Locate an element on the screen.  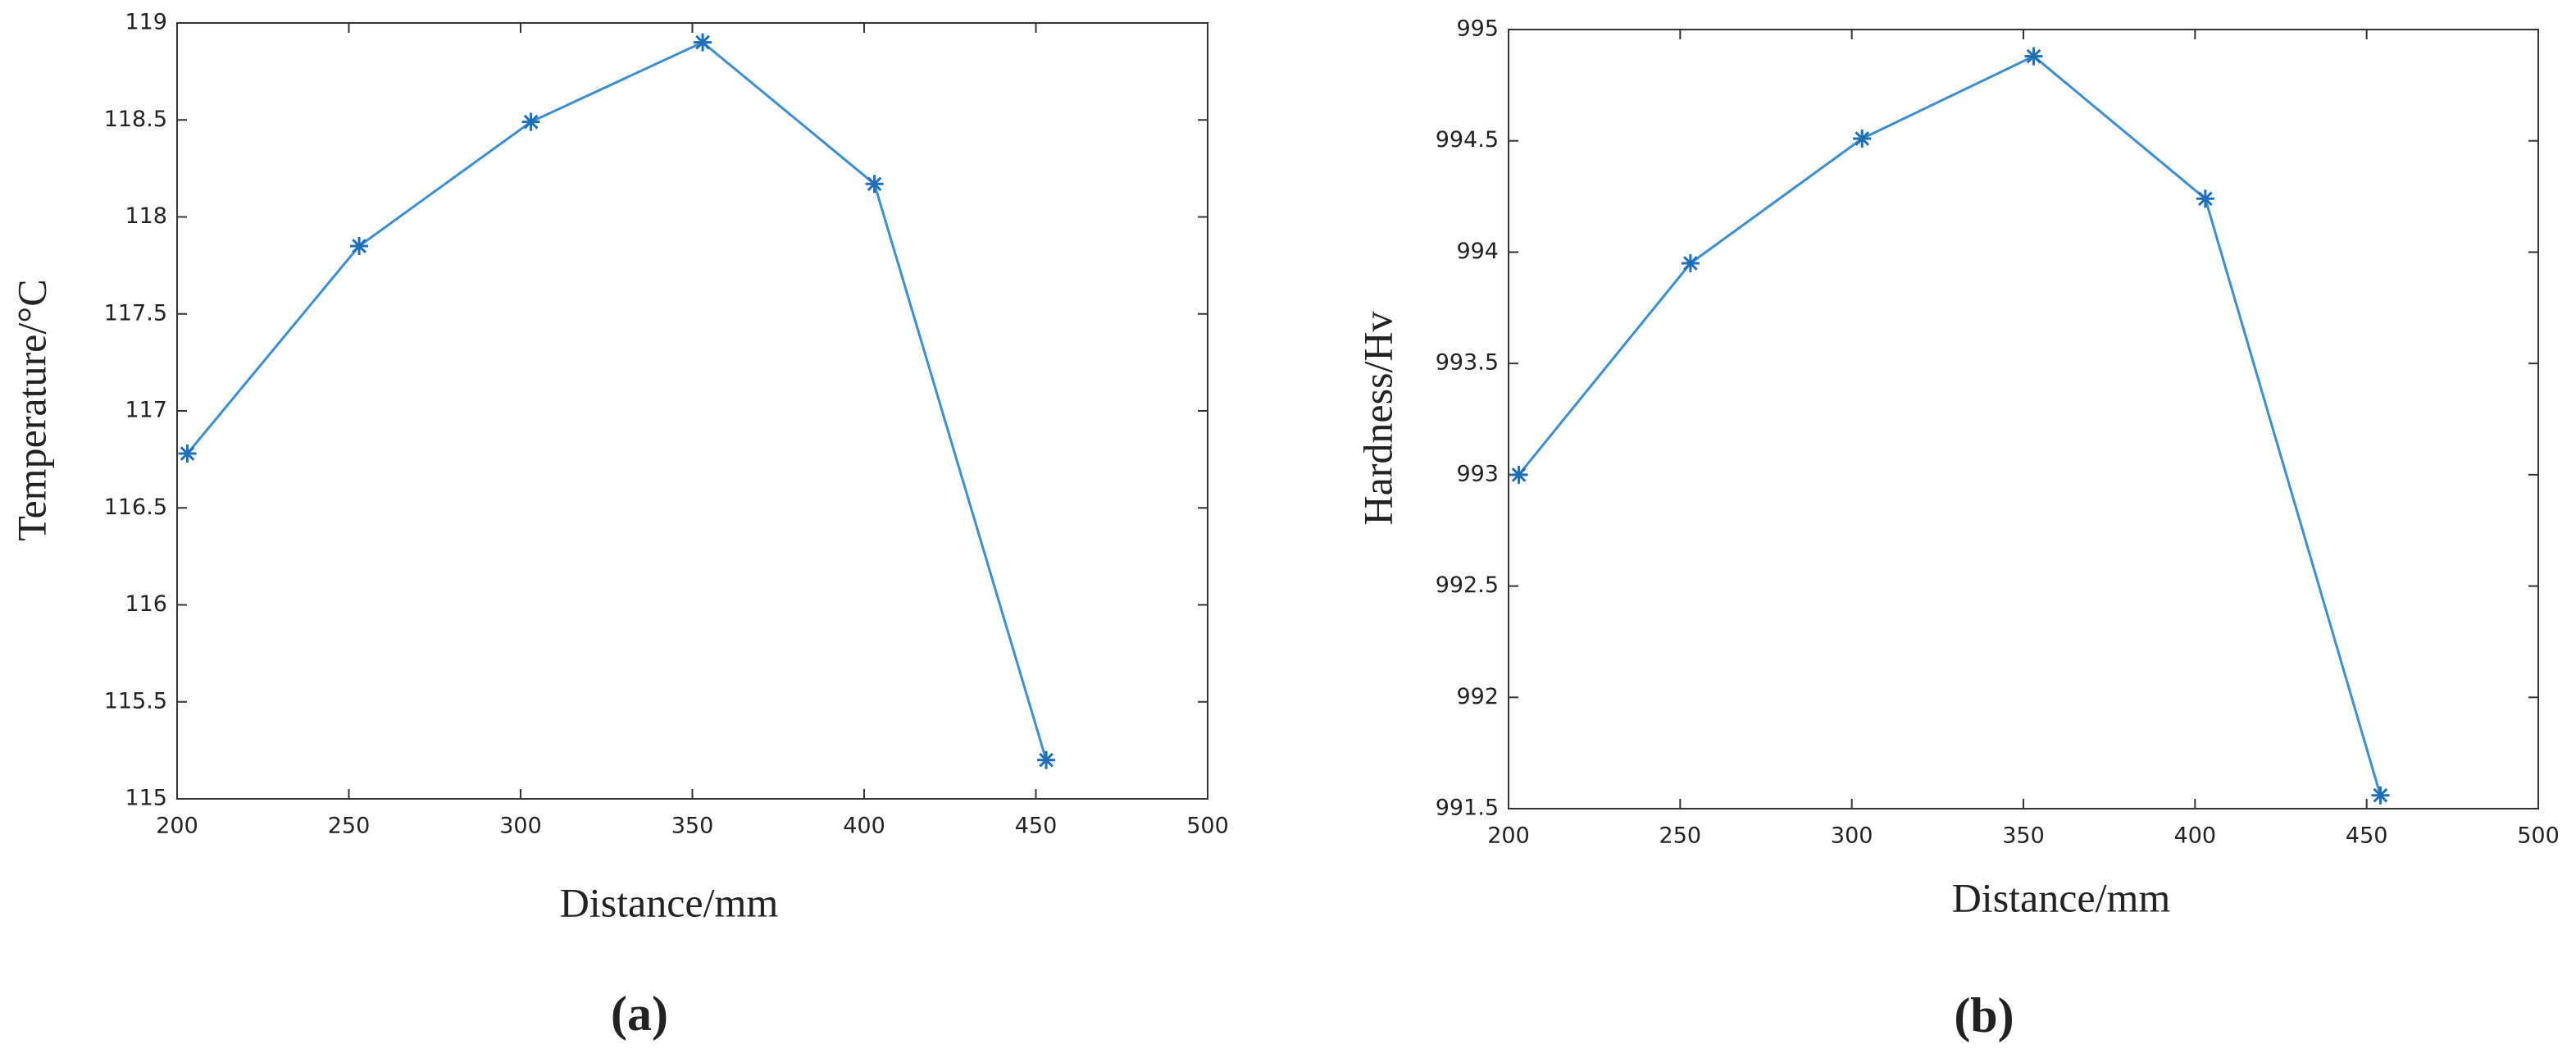
y-tick-label: 117.5 is located at coordinates (135, 313).